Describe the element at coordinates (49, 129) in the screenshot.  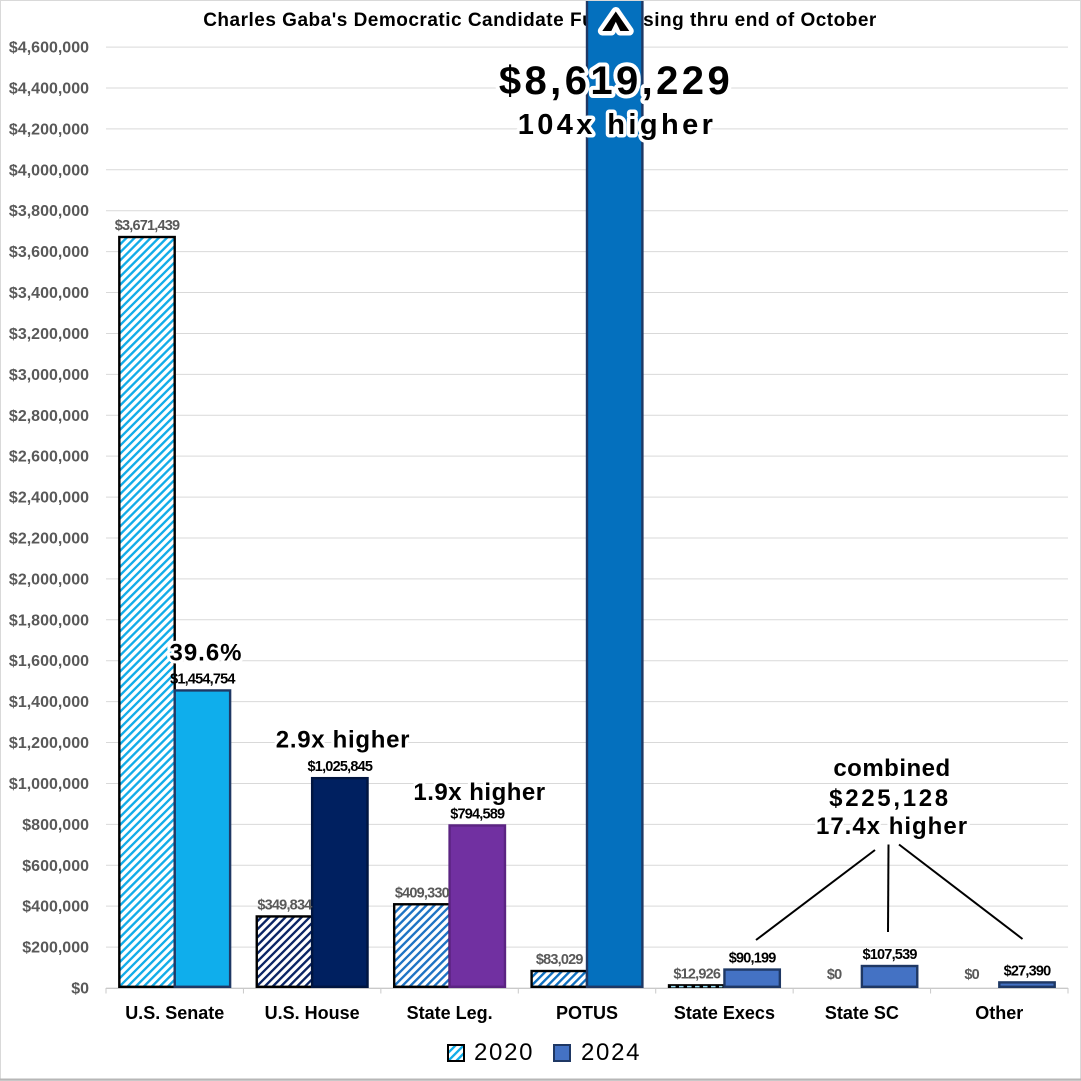
I see `svg-text: $4,200,000` at that location.